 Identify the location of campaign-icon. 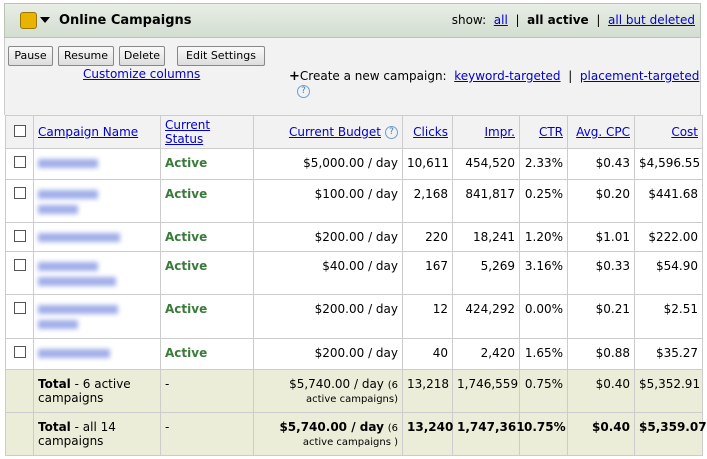
(28, 20).